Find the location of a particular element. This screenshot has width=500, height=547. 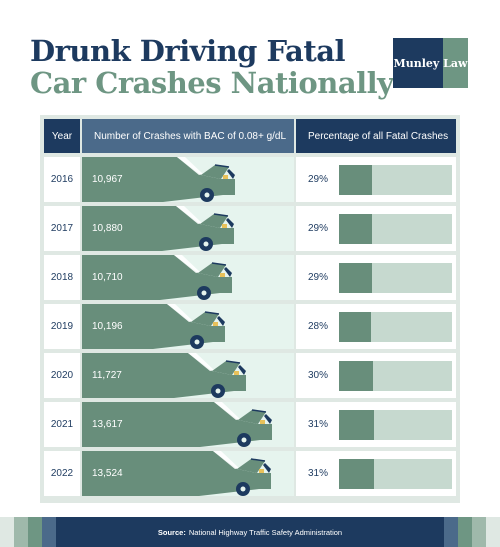

source-label: Source: is located at coordinates (171, 532).